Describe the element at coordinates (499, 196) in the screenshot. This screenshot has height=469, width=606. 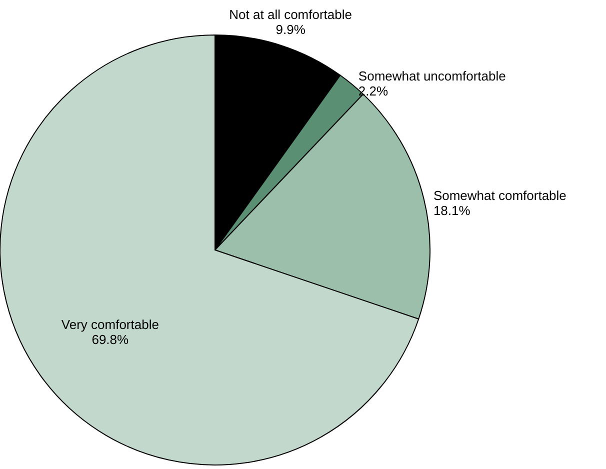
I see `slice-label: Somewhat comfortable` at that location.